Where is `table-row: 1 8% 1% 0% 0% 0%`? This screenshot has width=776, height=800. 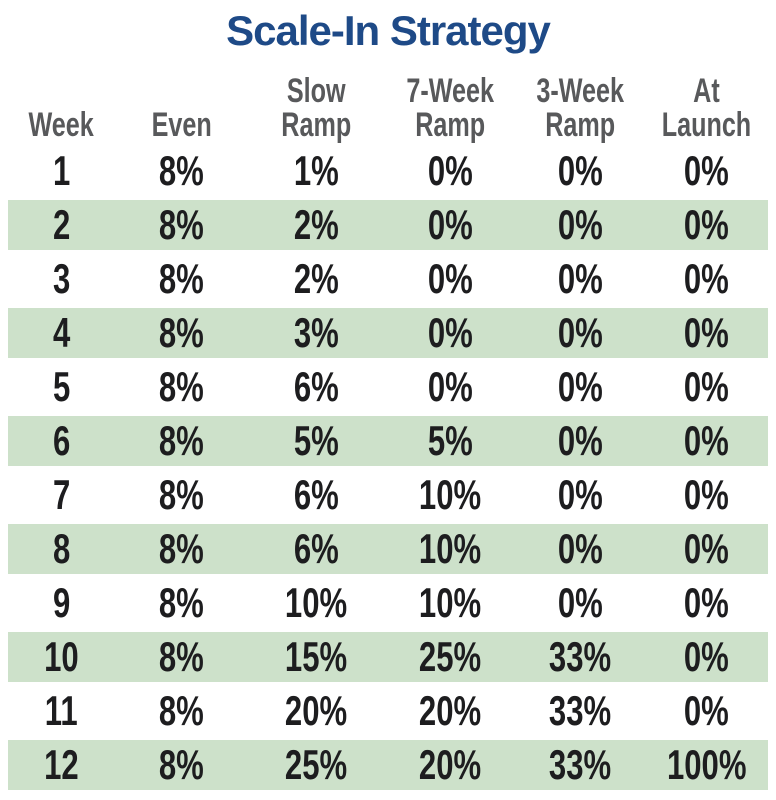 table-row: 1 8% 1% 0% 0% 0% is located at coordinates (388, 171).